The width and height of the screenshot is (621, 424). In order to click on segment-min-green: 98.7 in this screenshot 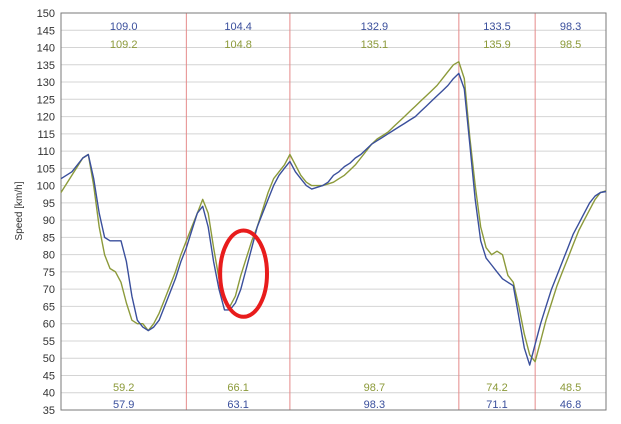, I will do `click(374, 388)`.